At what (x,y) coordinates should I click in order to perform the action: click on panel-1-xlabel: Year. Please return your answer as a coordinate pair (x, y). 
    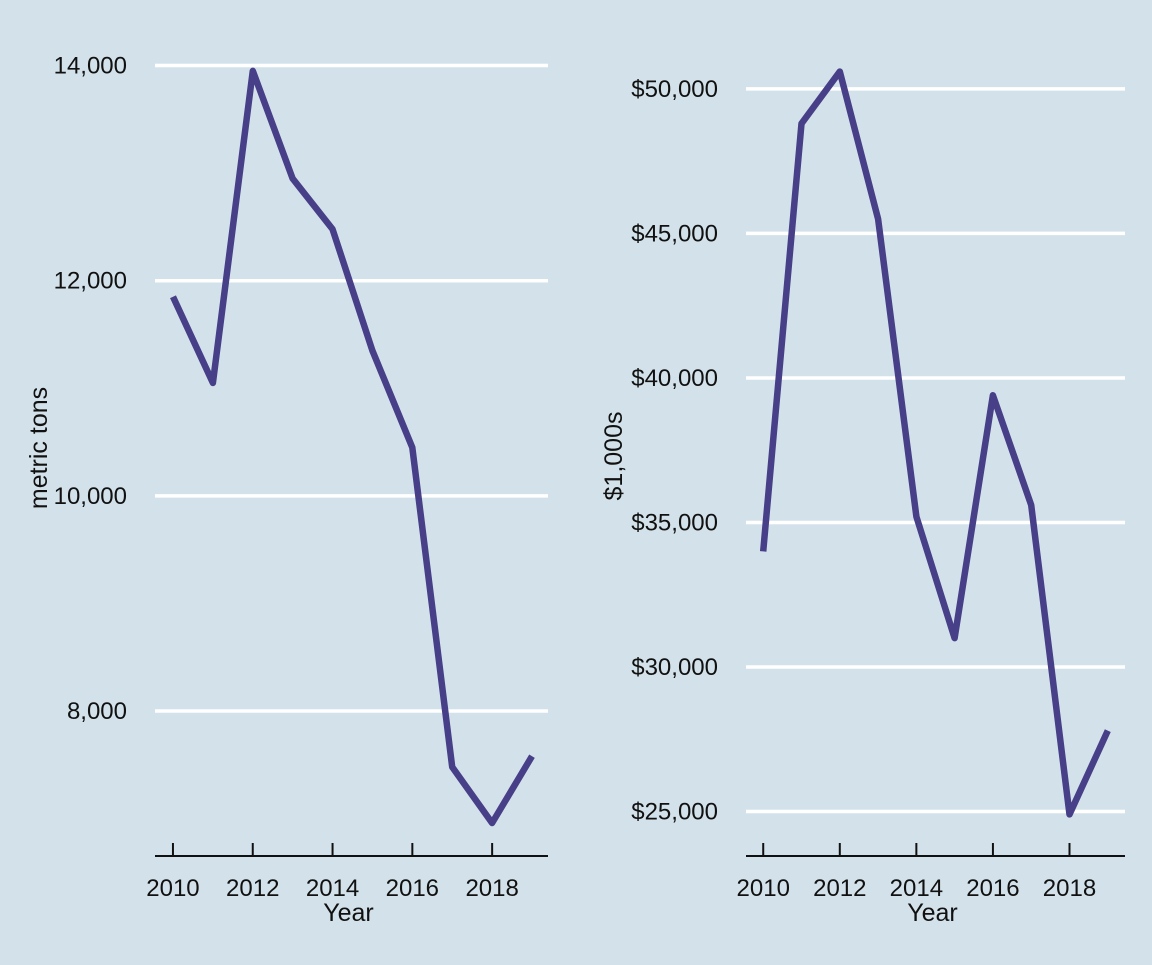
    Looking at the image, I should click on (348, 913).